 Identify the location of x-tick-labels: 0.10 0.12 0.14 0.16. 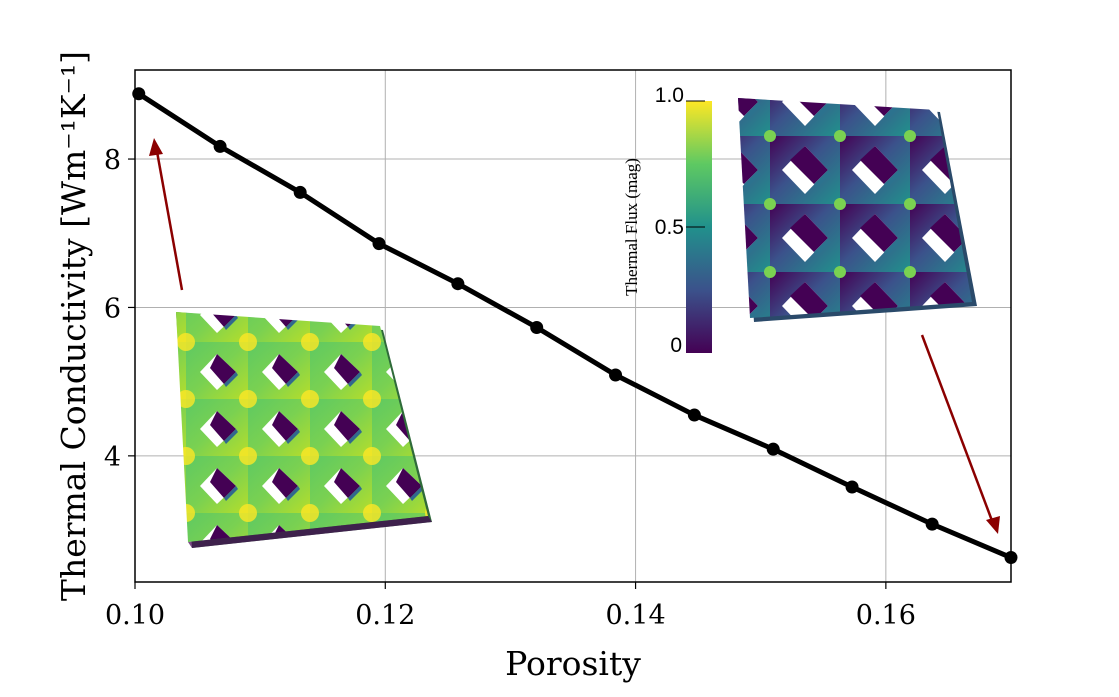
(510, 606).